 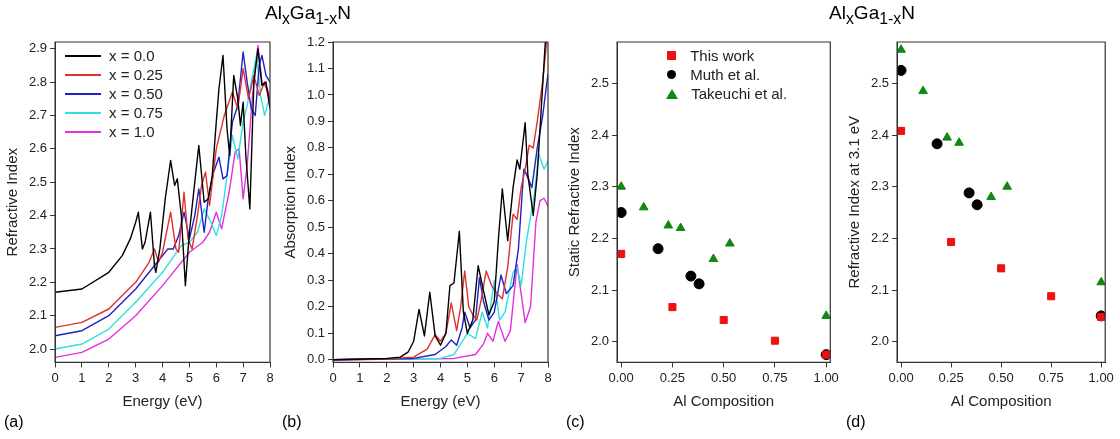 I want to click on legend-label: x = 1.0, so click(x=132, y=131).